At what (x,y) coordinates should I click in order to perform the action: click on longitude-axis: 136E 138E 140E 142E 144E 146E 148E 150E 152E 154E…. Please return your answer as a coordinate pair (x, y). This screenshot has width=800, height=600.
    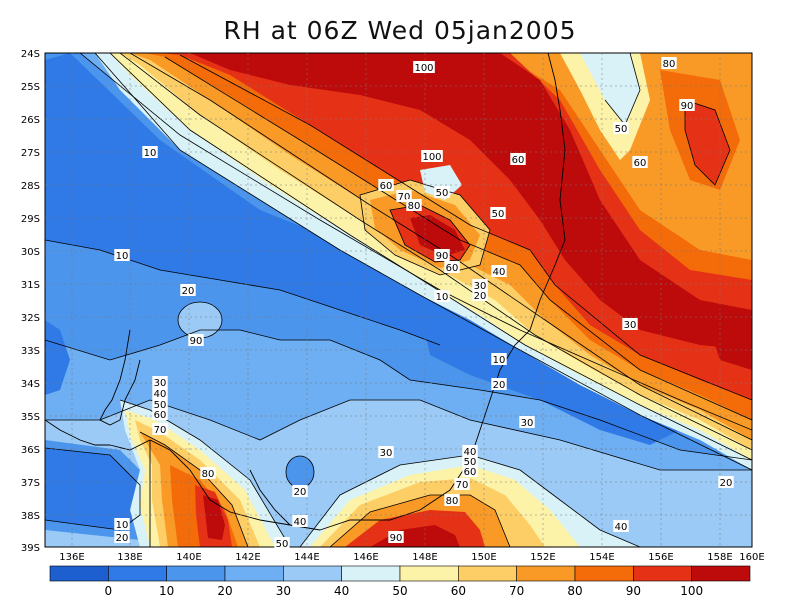
    Looking at the image, I should click on (411, 557).